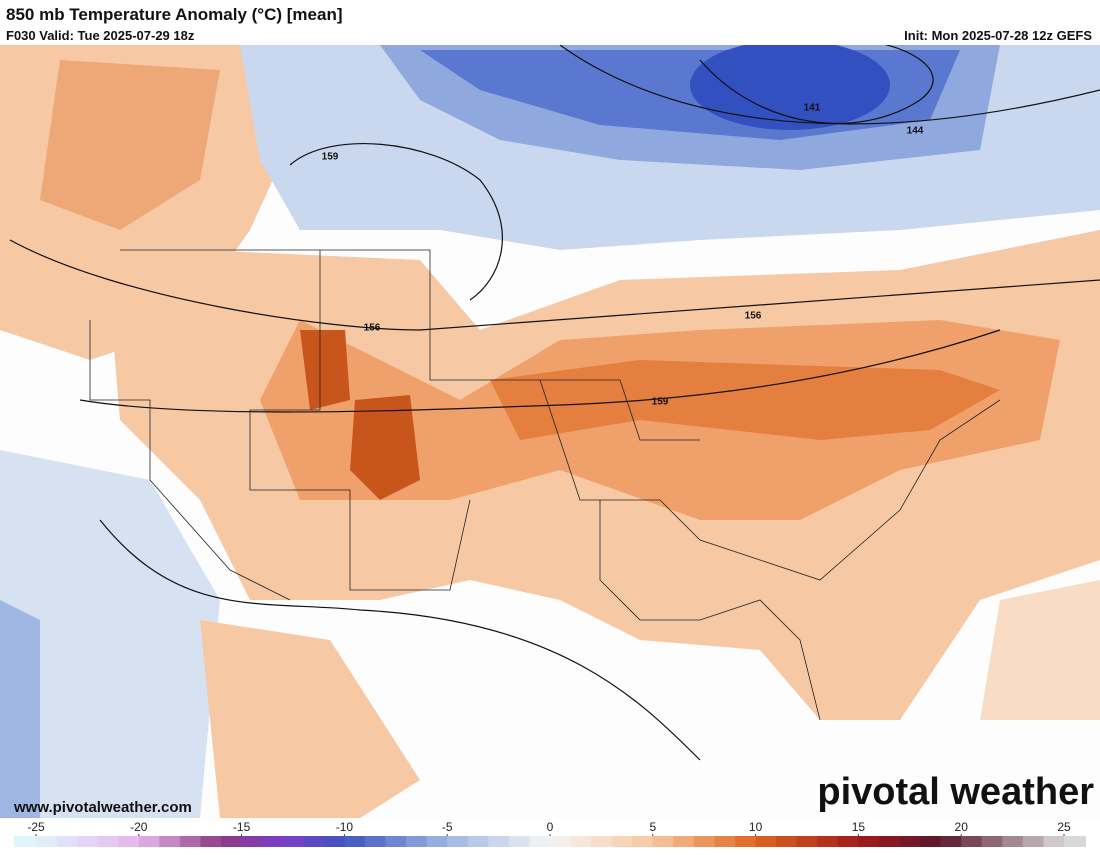 The width and height of the screenshot is (1100, 855). What do you see at coordinates (1064, 827) in the screenshot?
I see `colorbar-tick-label: 25` at bounding box center [1064, 827].